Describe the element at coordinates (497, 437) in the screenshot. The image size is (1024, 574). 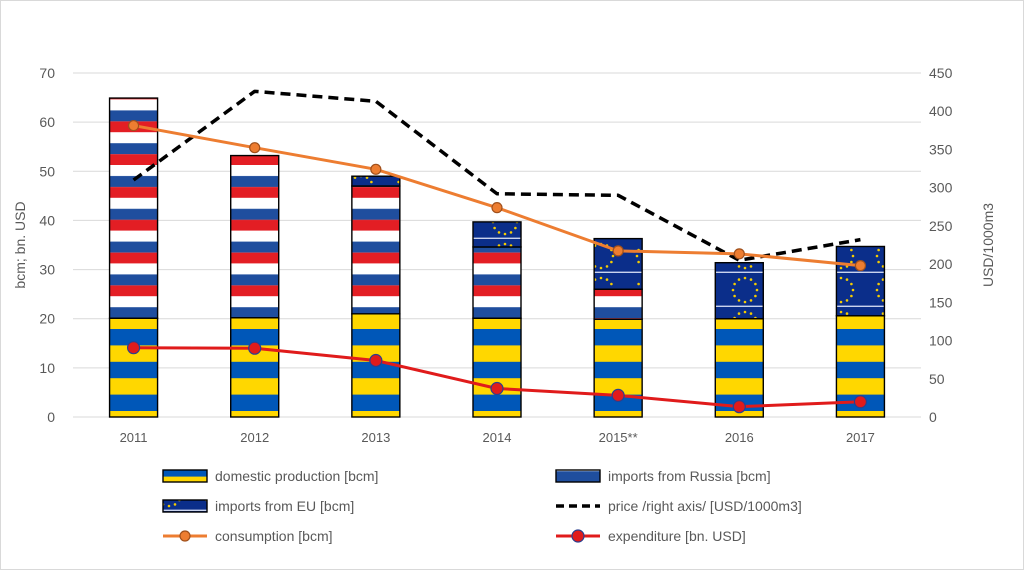
I see `x-tick-label: 2014` at that location.